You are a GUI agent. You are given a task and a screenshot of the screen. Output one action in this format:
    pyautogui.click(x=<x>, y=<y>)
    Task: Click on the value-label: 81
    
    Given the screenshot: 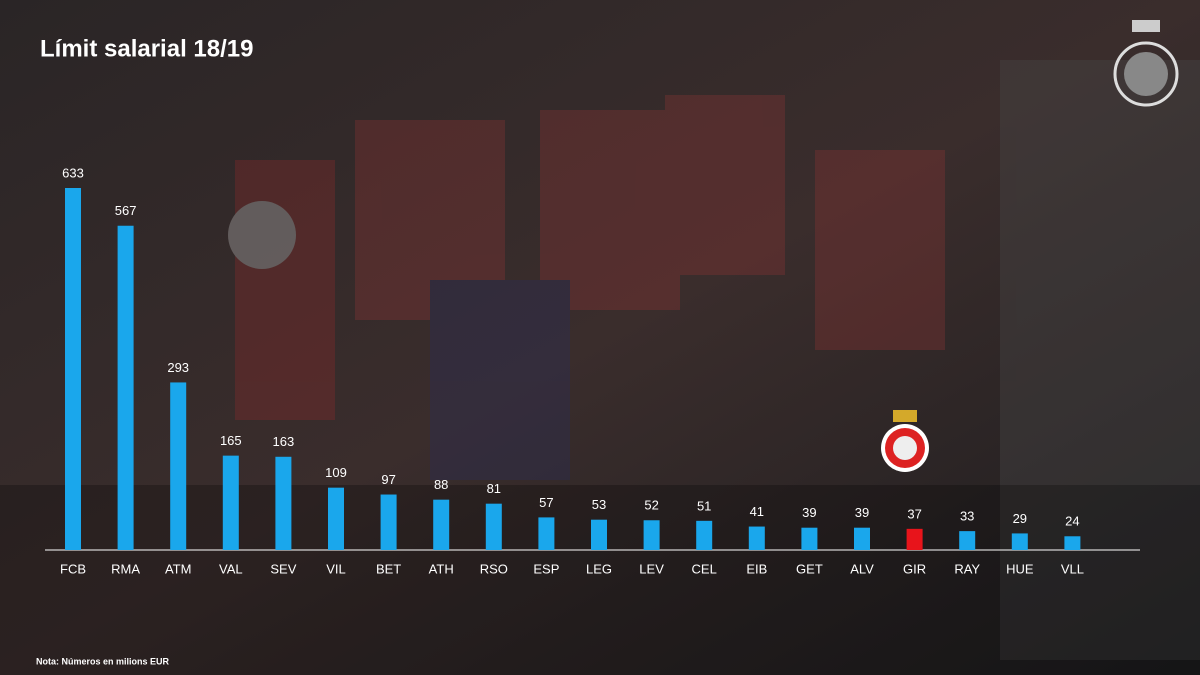 What is the action you would take?
    pyautogui.click(x=494, y=488)
    